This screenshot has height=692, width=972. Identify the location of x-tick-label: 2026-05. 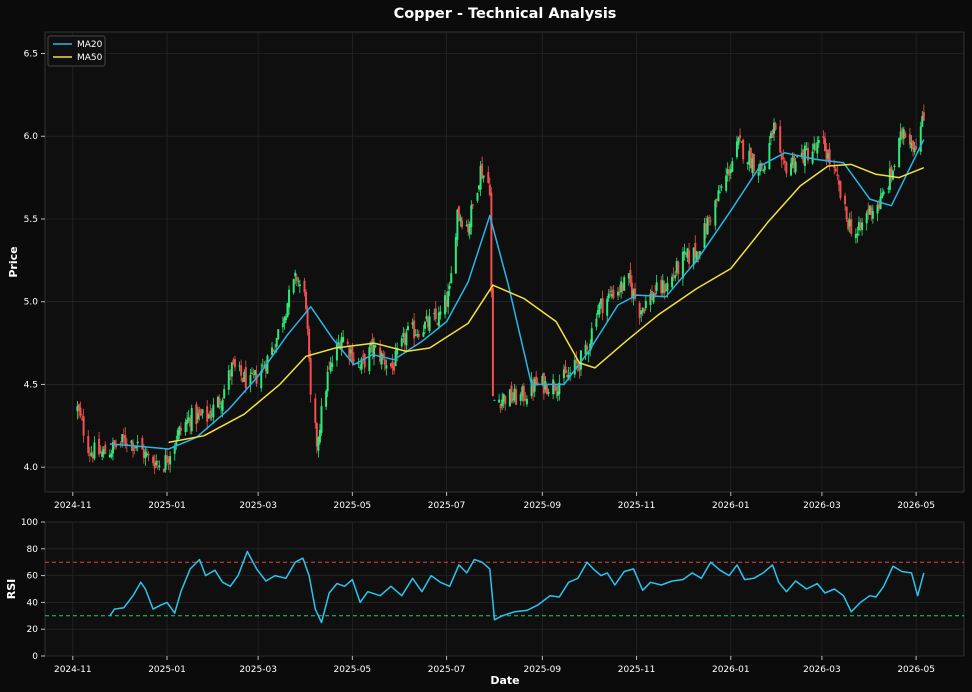
(916, 670).